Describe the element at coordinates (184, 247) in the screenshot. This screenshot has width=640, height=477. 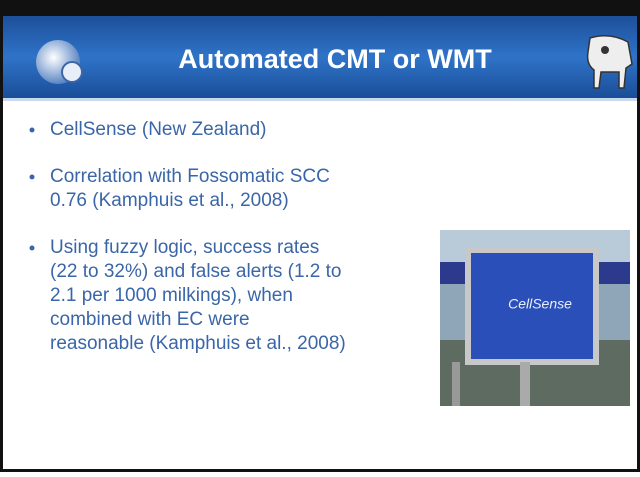
I see `bullet-text: Using fuzzy logic, success rates` at that location.